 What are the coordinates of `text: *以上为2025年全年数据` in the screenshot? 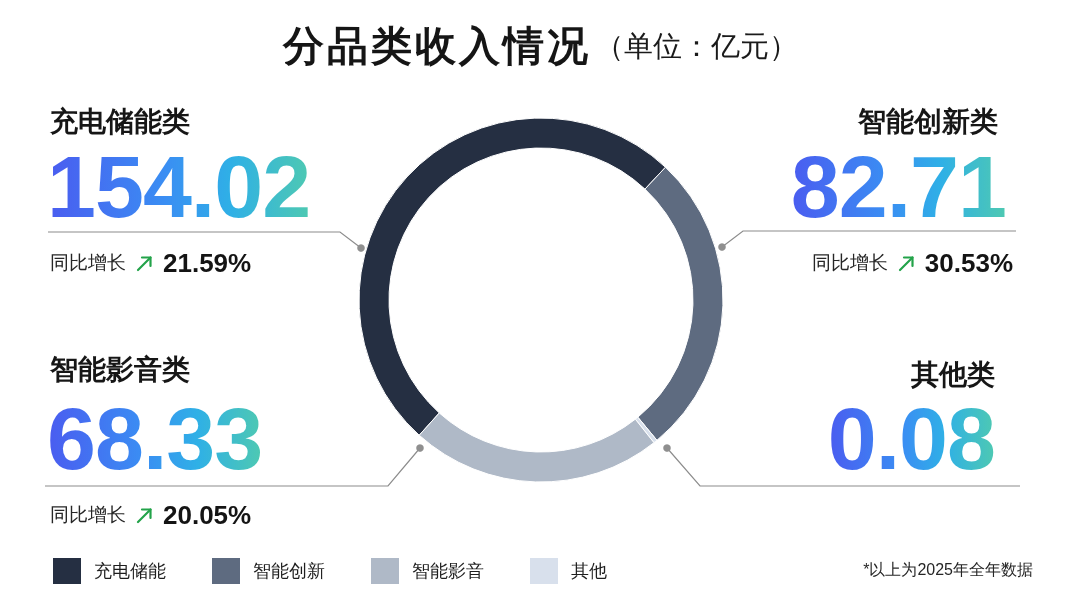 It's located at (948, 570).